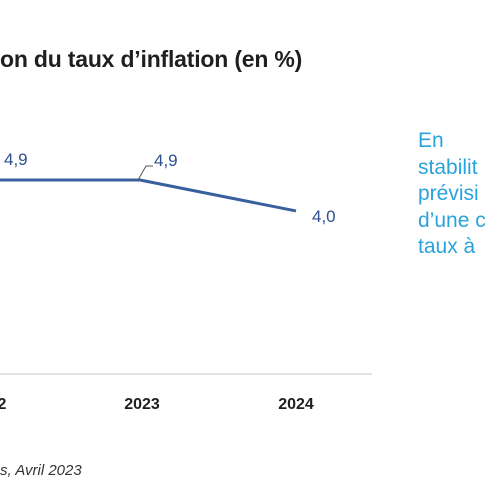  Describe the element at coordinates (448, 193) in the screenshot. I see `commentary-line-3: prévisi` at that location.